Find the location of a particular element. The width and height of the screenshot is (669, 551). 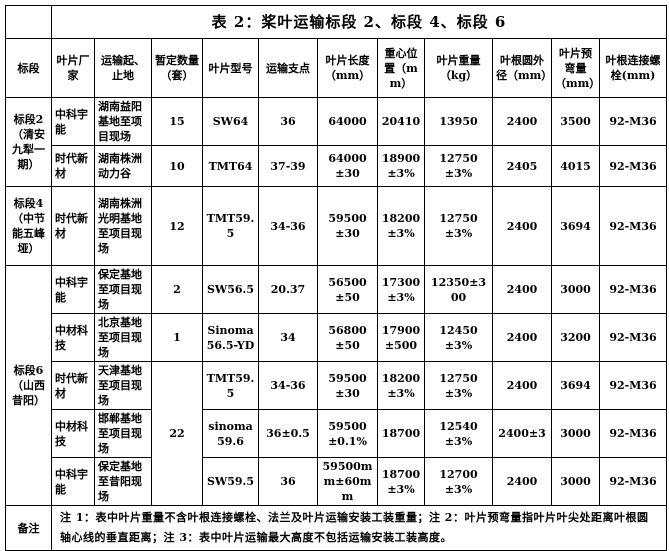

header-support-point: 运输支点 is located at coordinates (288, 68).